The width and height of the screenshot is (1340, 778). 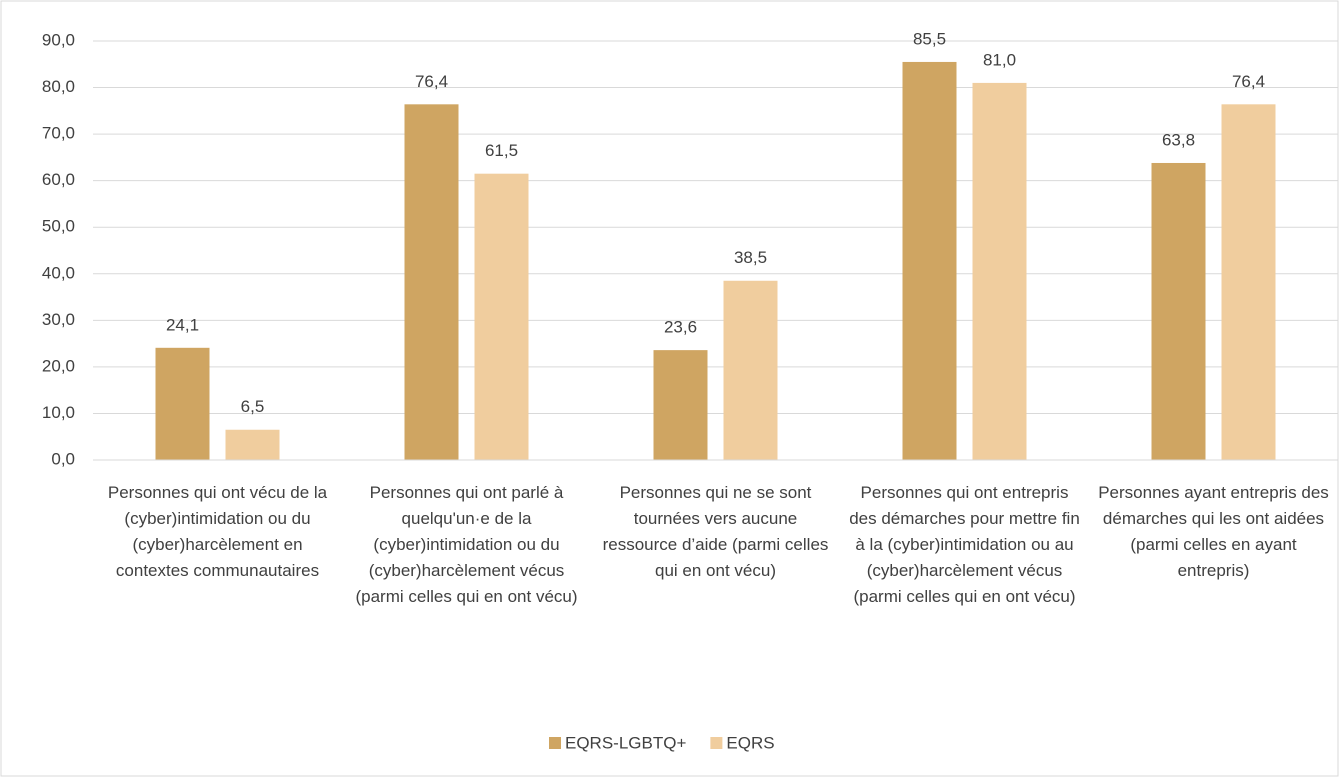 I want to click on y-tick-label: 70,0, so click(x=58, y=133).